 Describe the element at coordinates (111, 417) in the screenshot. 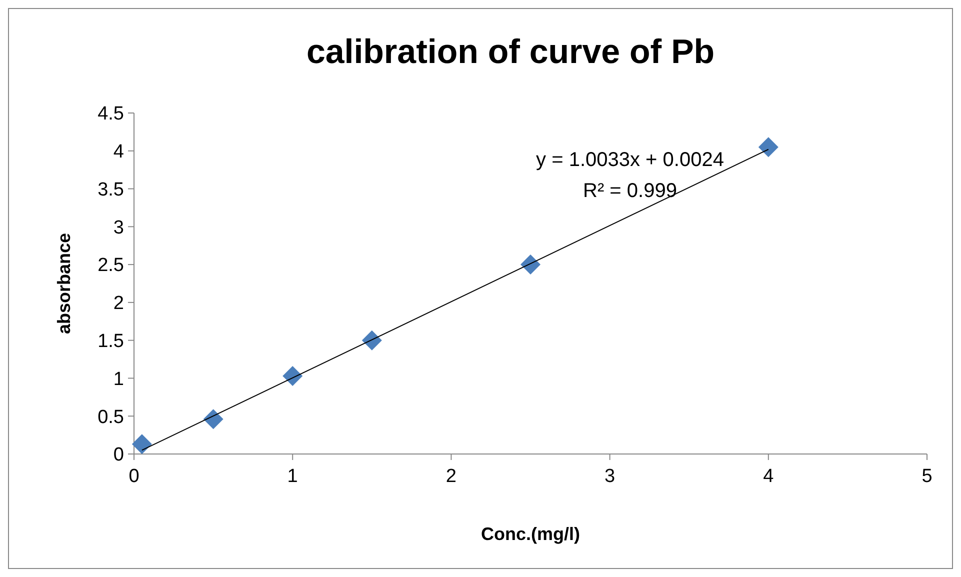

I see `y-tick-label: 0.5` at that location.